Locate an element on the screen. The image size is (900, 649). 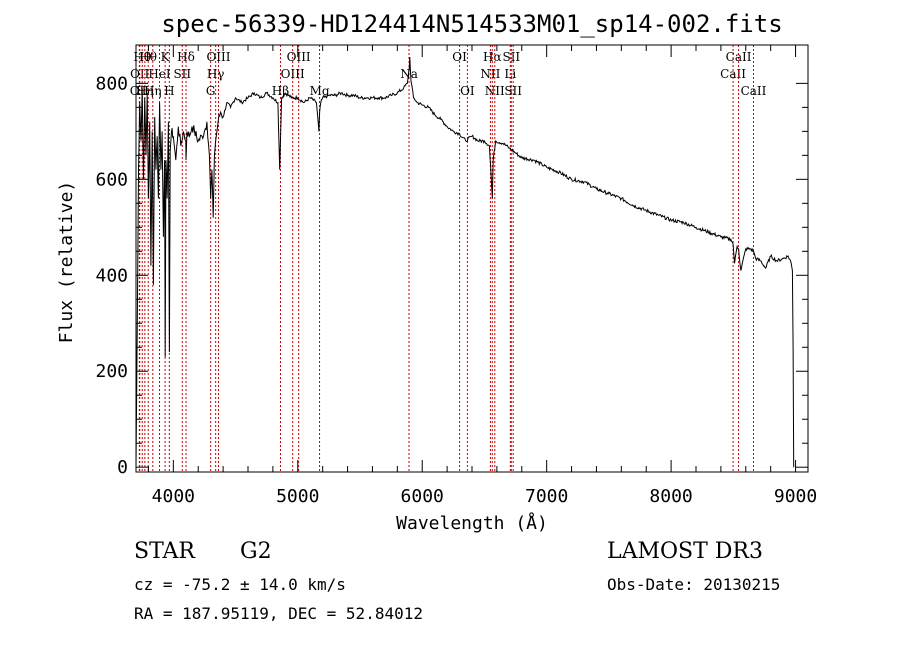
object-class: STAR is located at coordinates (165, 551).